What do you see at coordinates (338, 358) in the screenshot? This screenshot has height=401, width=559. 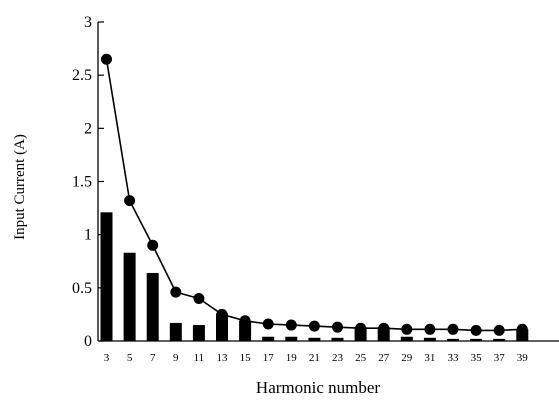 I see `x-tick-label: 23` at bounding box center [338, 358].